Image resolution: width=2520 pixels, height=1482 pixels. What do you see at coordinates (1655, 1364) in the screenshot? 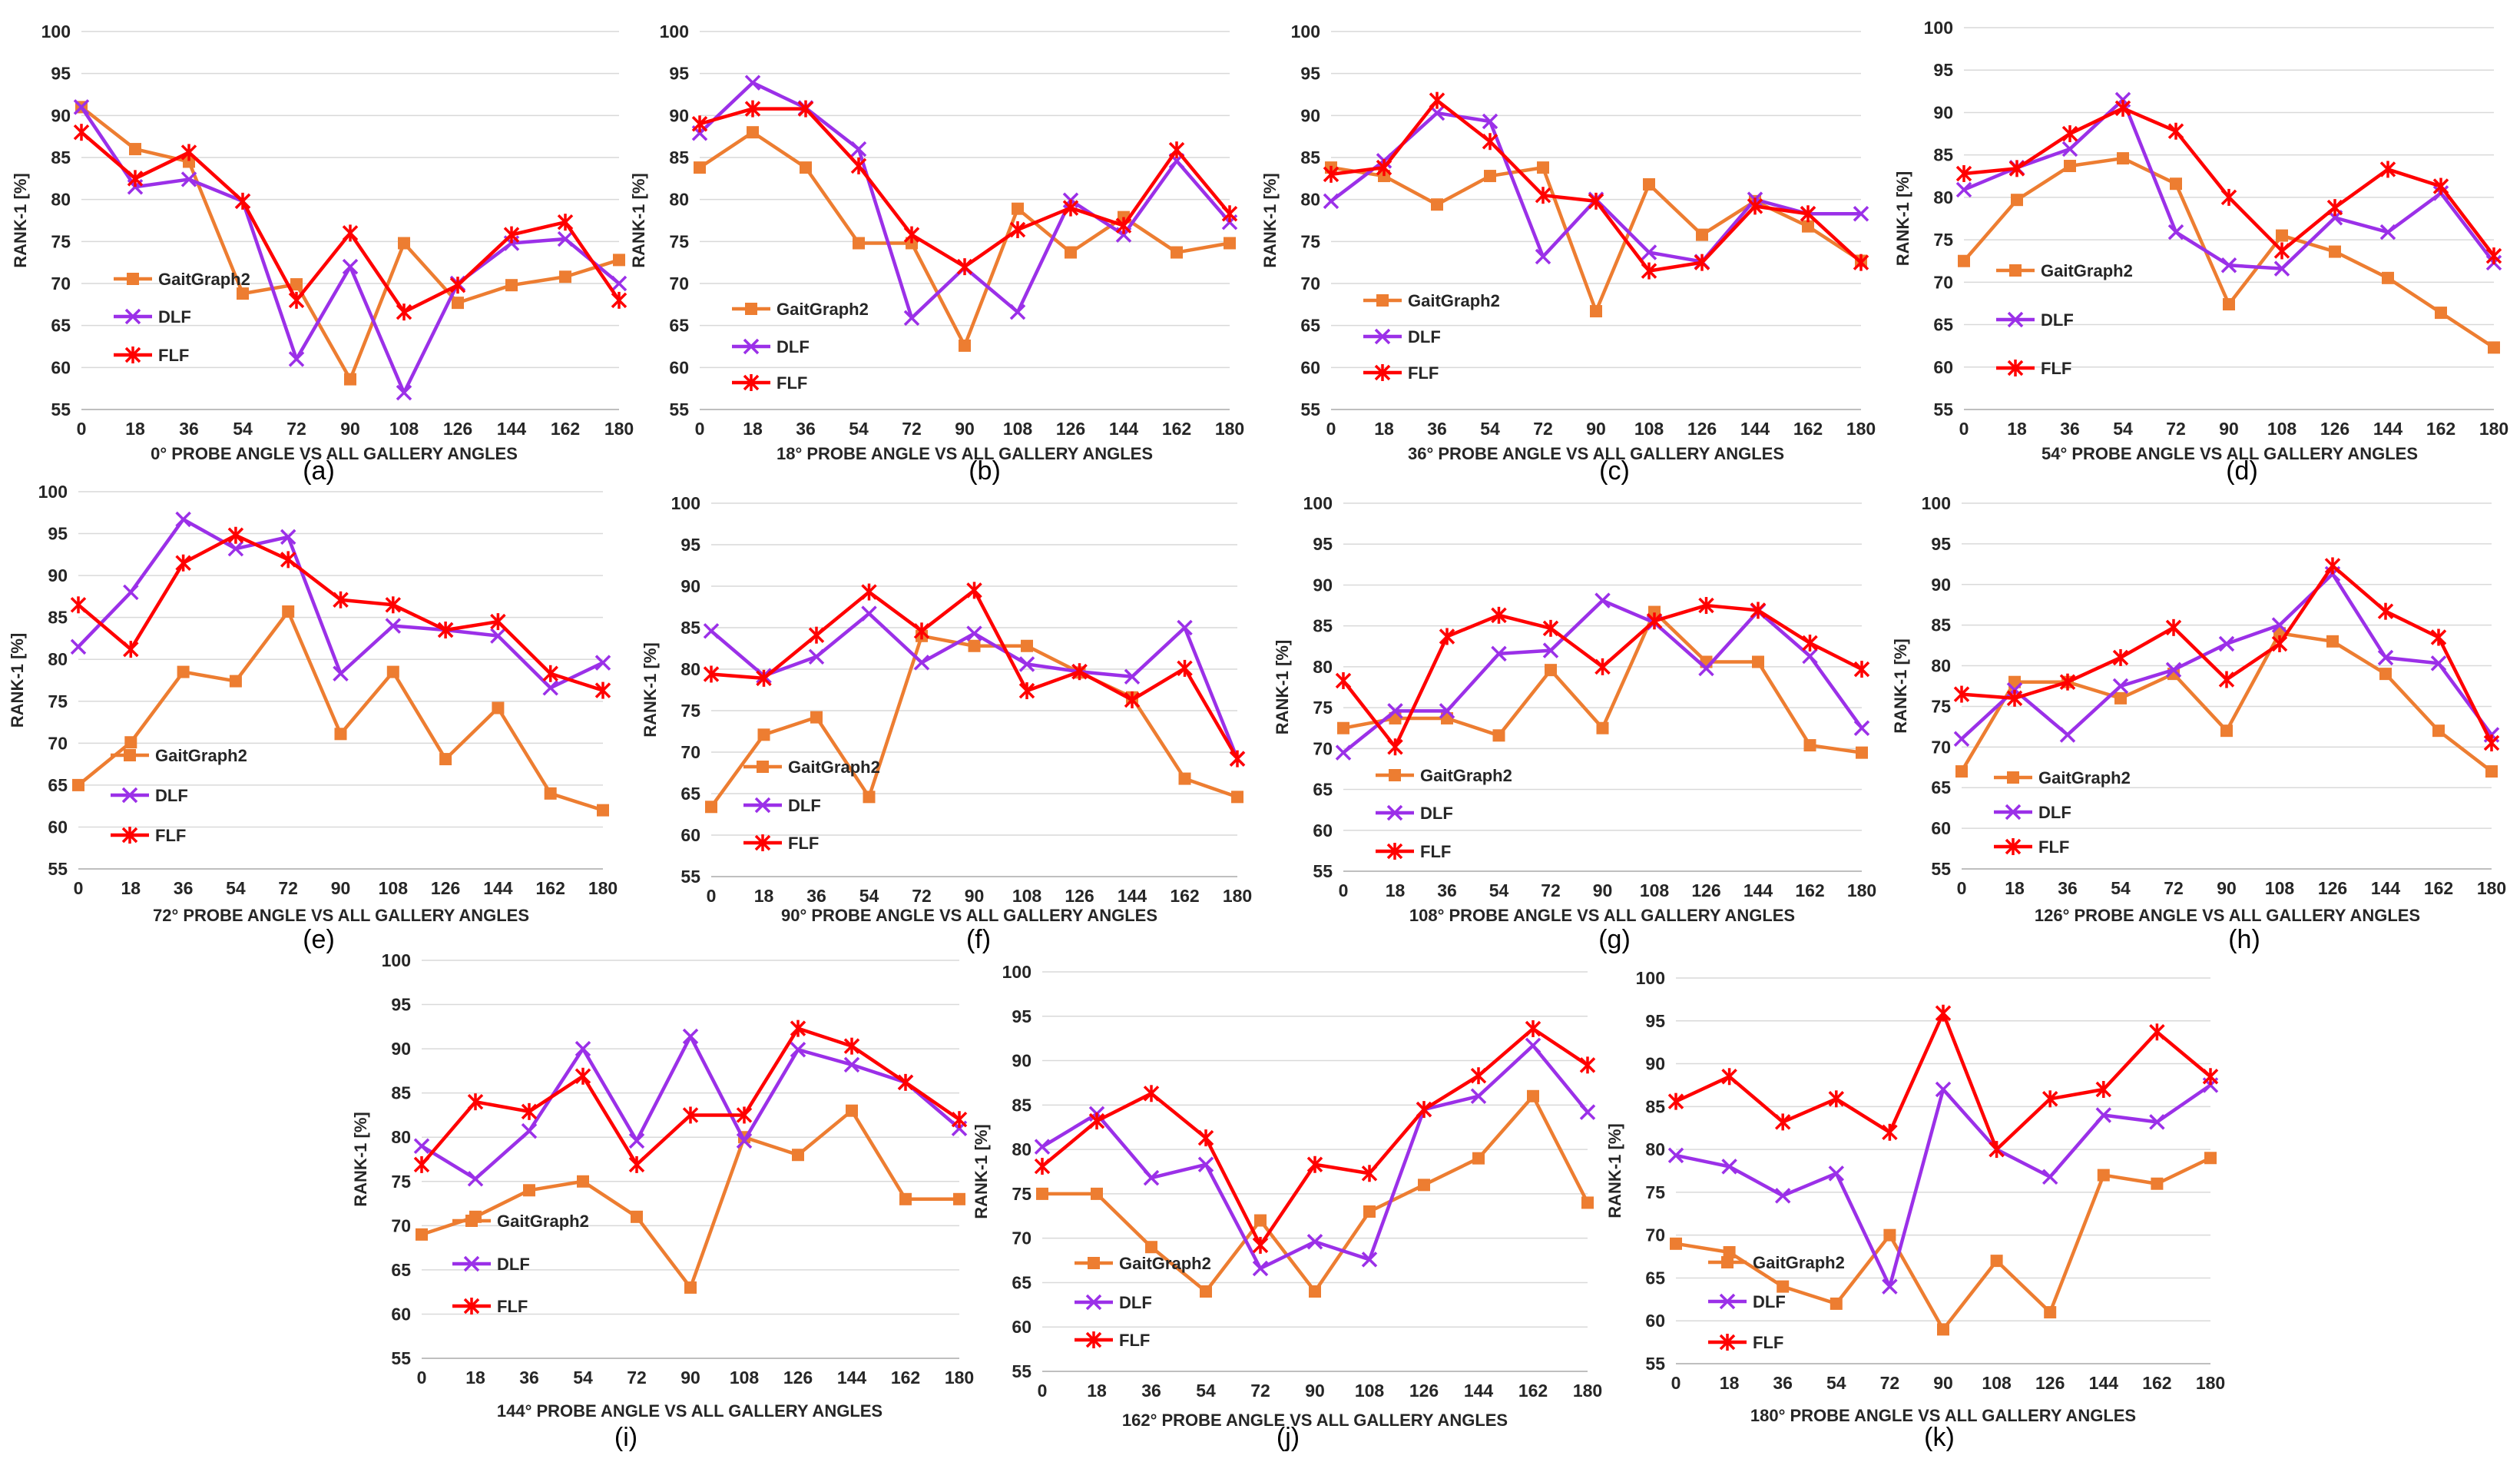
I see `y-tick-label: 55` at bounding box center [1655, 1364].